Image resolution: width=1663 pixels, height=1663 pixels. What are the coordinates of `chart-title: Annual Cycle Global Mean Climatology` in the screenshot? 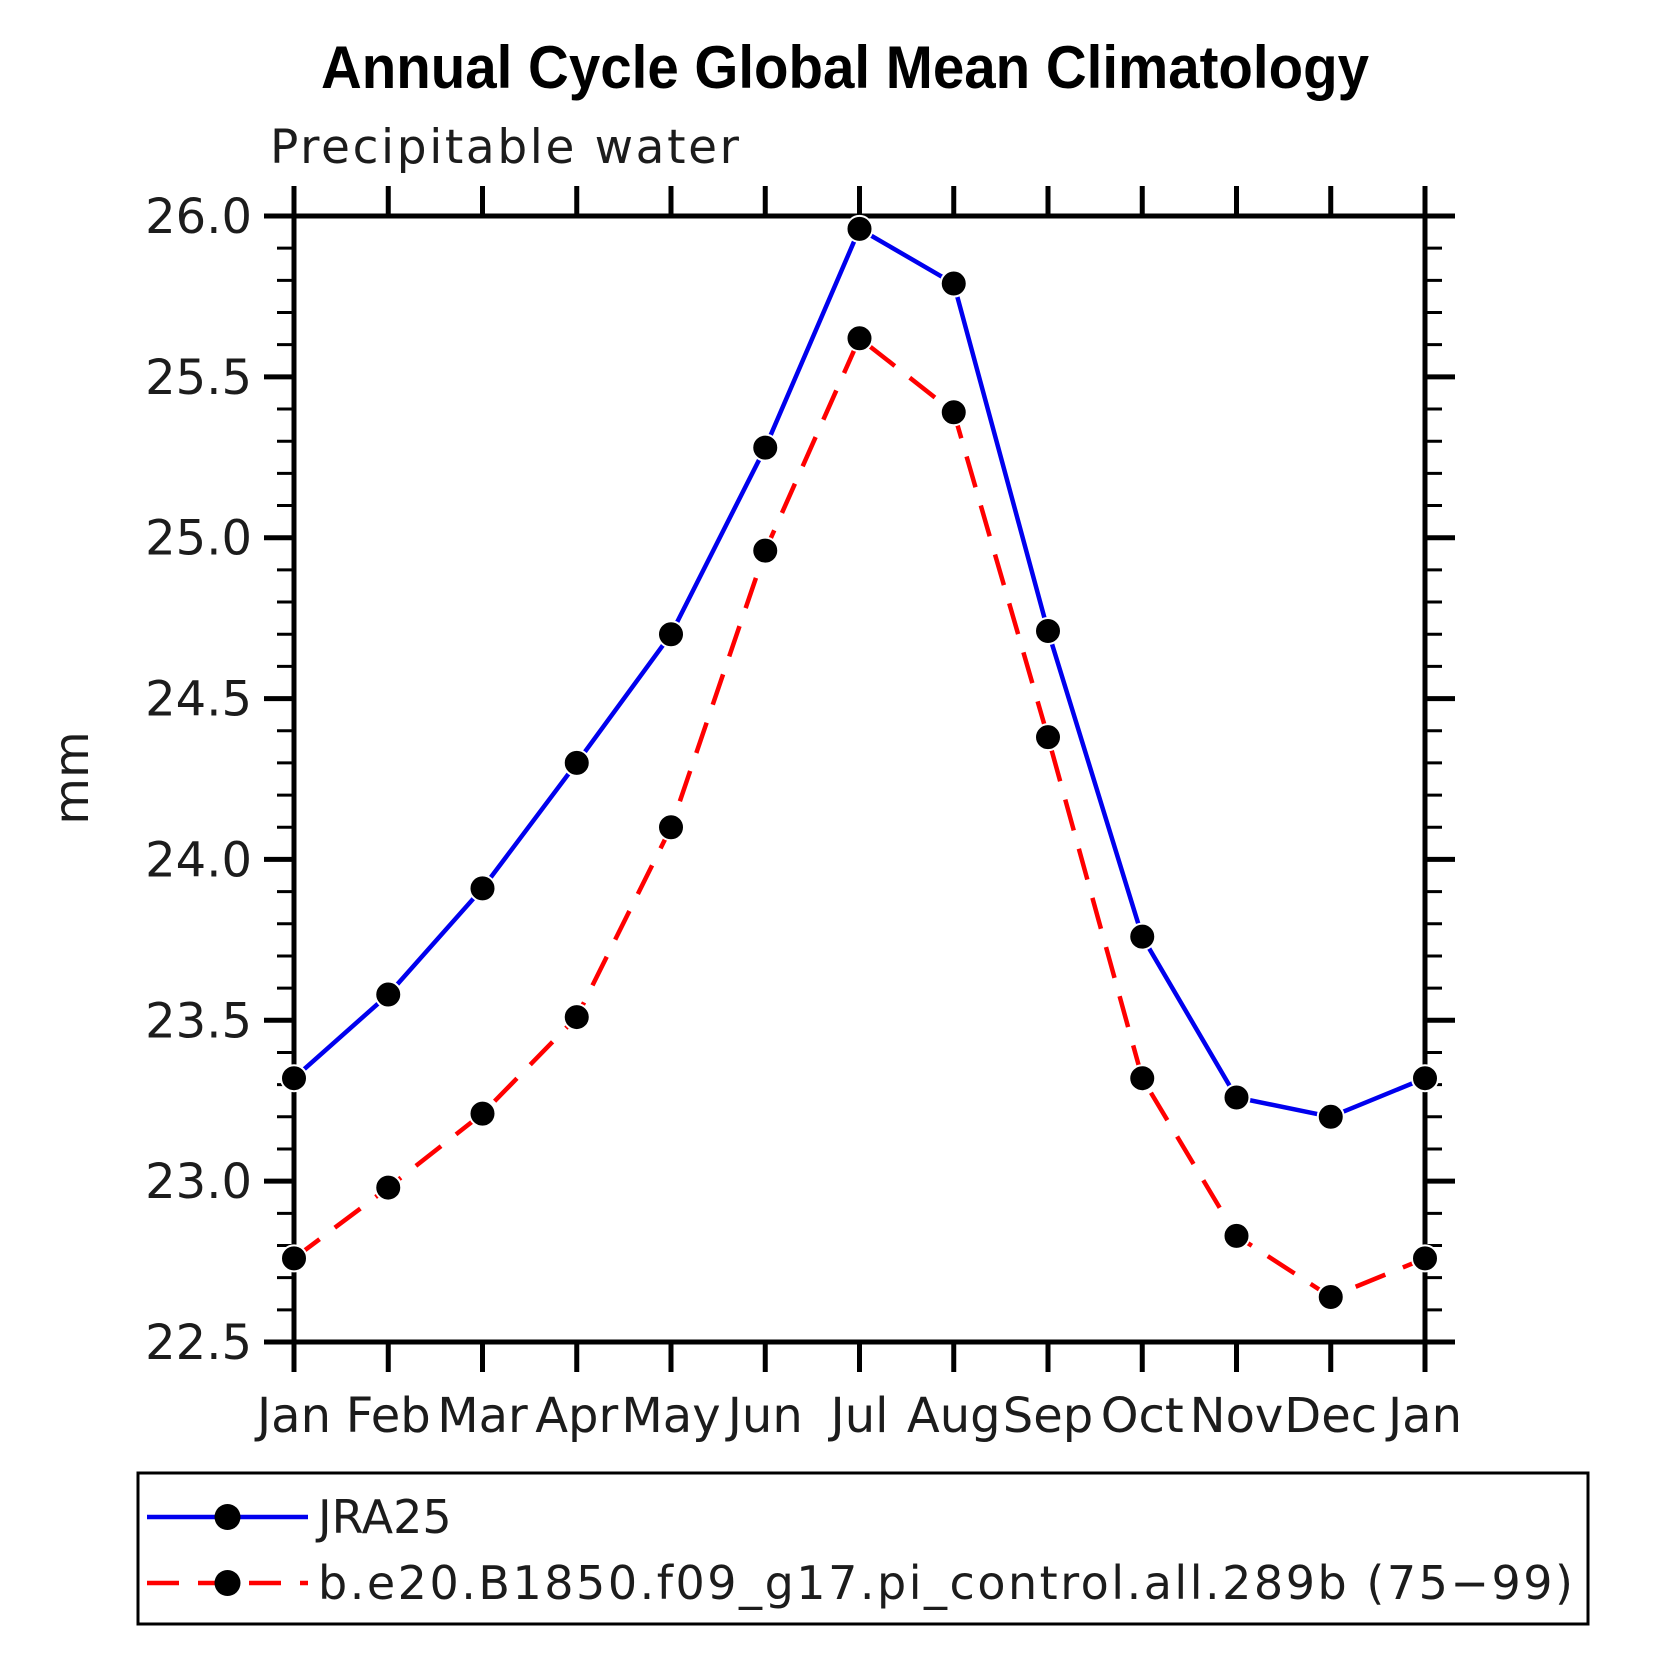 It's located at (845, 67).